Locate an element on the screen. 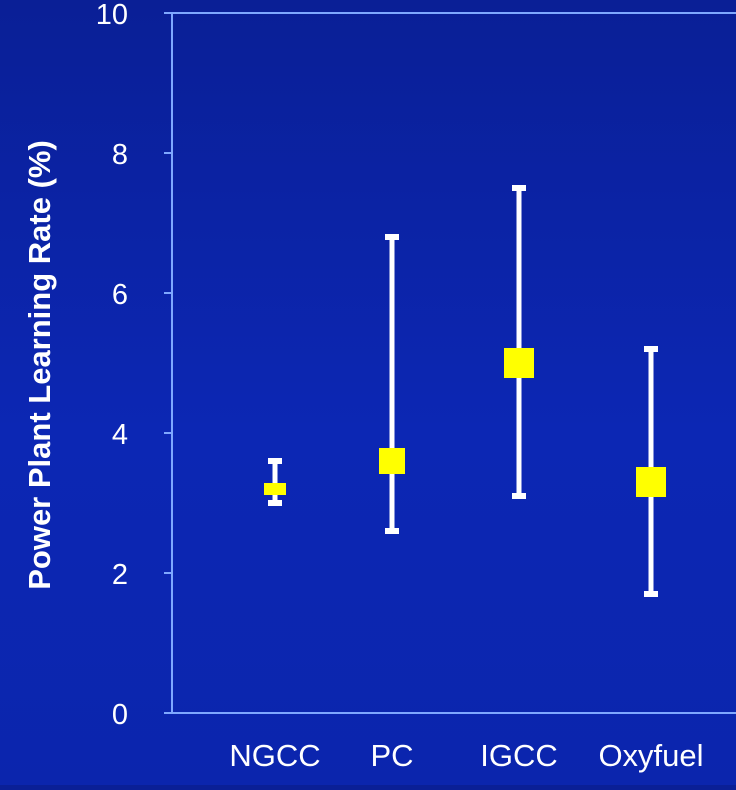 Image resolution: width=736 pixels, height=790 pixels. y-axis-label: Power Plant Learning Rate (%) is located at coordinates (39, 365).